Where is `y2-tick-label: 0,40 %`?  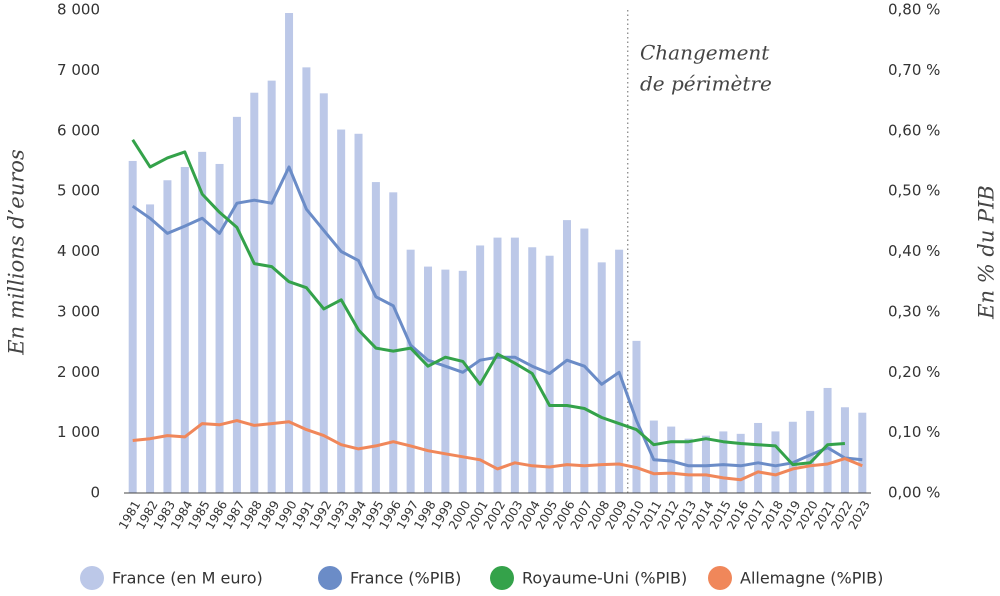 y2-tick-label: 0,40 % is located at coordinates (914, 251).